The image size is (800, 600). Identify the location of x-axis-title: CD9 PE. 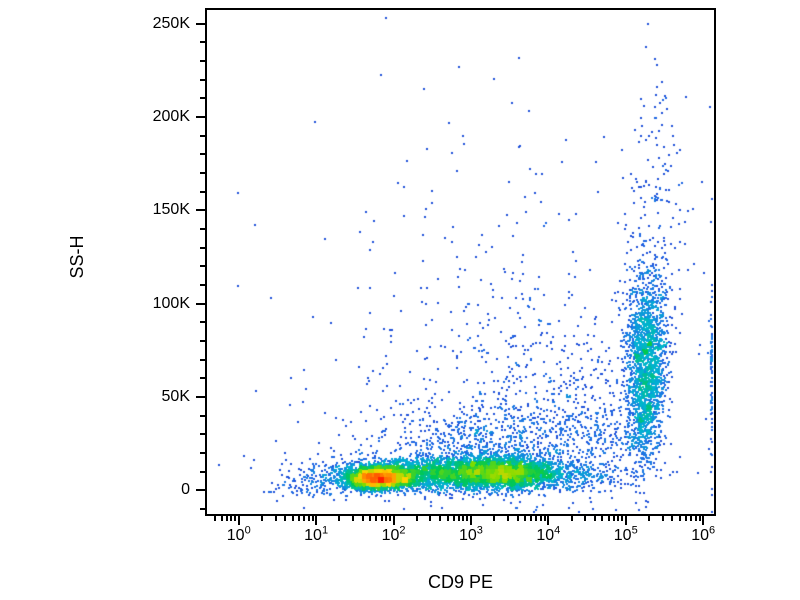
(460, 582).